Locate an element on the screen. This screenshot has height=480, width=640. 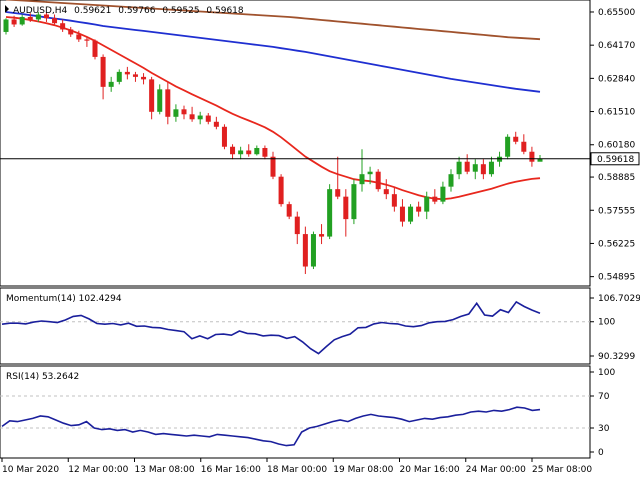
time-tick-label: 19 Mar 08:00 is located at coordinates (363, 470).